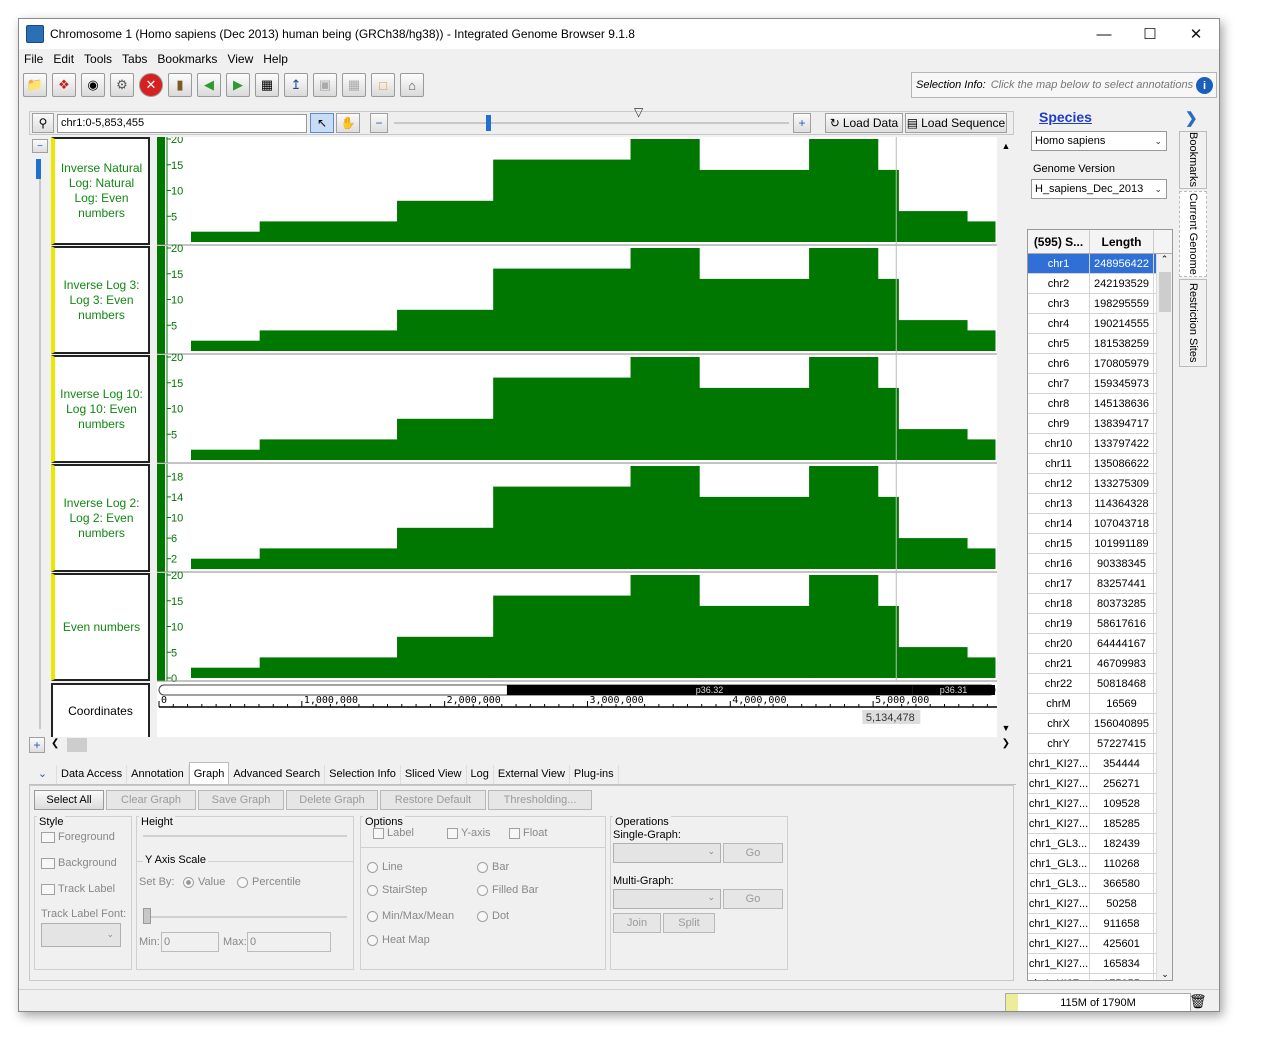 This screenshot has height=1060, width=1268. What do you see at coordinates (267, 85) in the screenshot?
I see `film-icon: ▦` at bounding box center [267, 85].